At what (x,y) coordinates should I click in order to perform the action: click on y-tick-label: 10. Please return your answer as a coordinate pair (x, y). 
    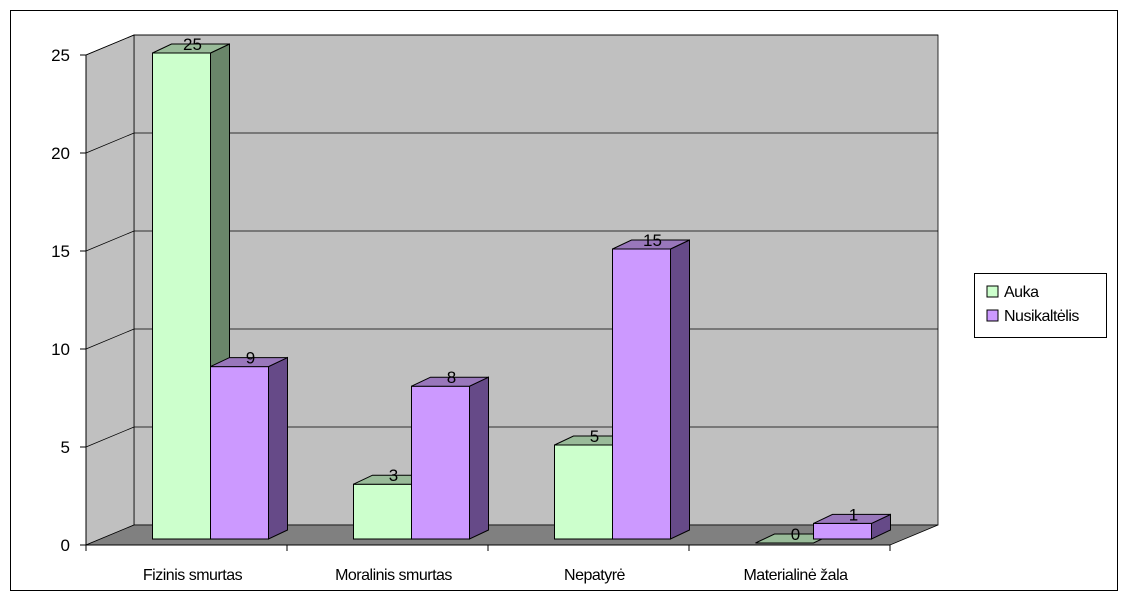
    Looking at the image, I should click on (60, 349).